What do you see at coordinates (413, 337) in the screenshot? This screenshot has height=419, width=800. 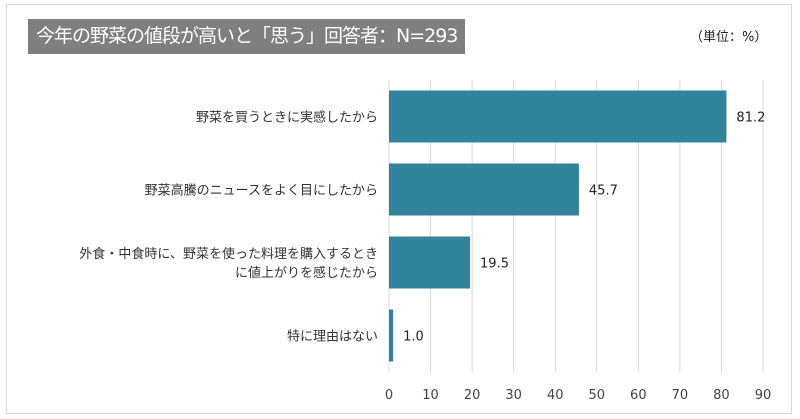 I see `data-label: 1.0` at bounding box center [413, 337].